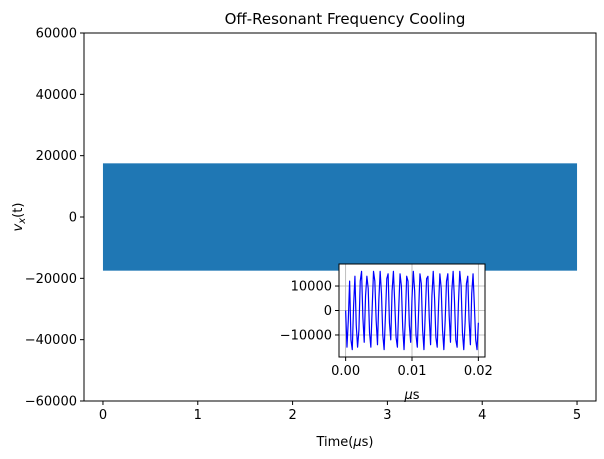  Describe the element at coordinates (478, 371) in the screenshot. I see `inset-x-tick-label: 0.02` at that location.